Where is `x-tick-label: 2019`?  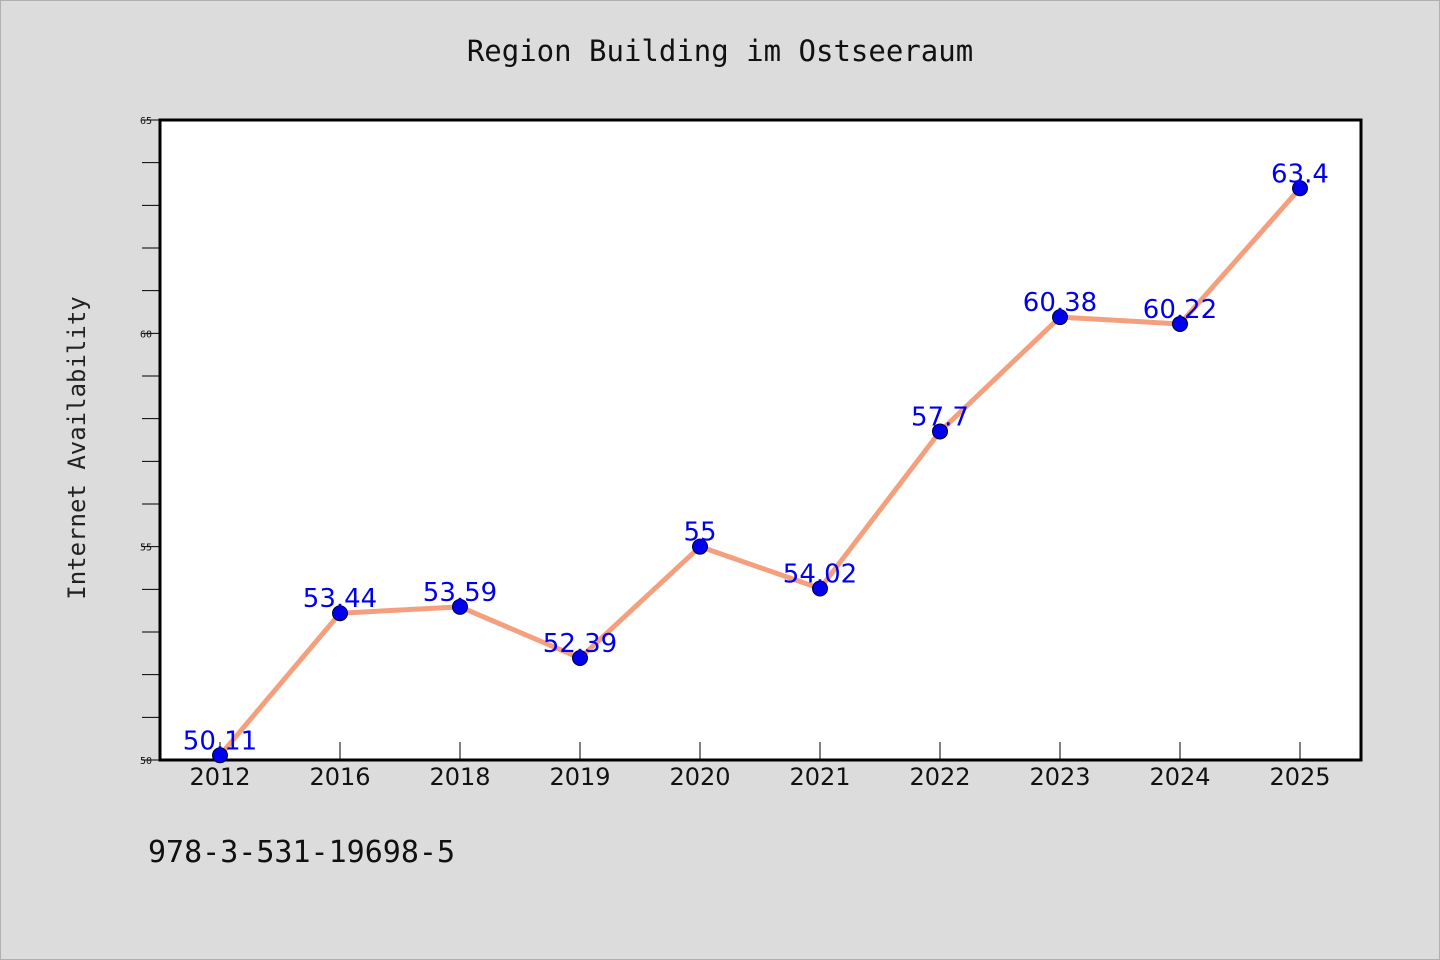 x-tick-label: 2019 is located at coordinates (579, 777).